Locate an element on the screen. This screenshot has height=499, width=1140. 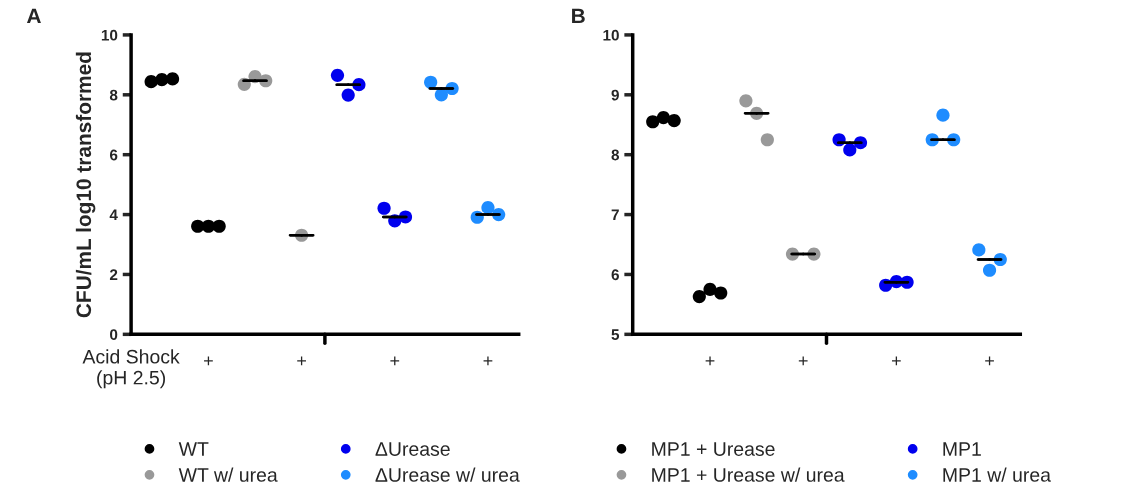
legend-label: MP1 + Urease w/ urea is located at coordinates (748, 474).